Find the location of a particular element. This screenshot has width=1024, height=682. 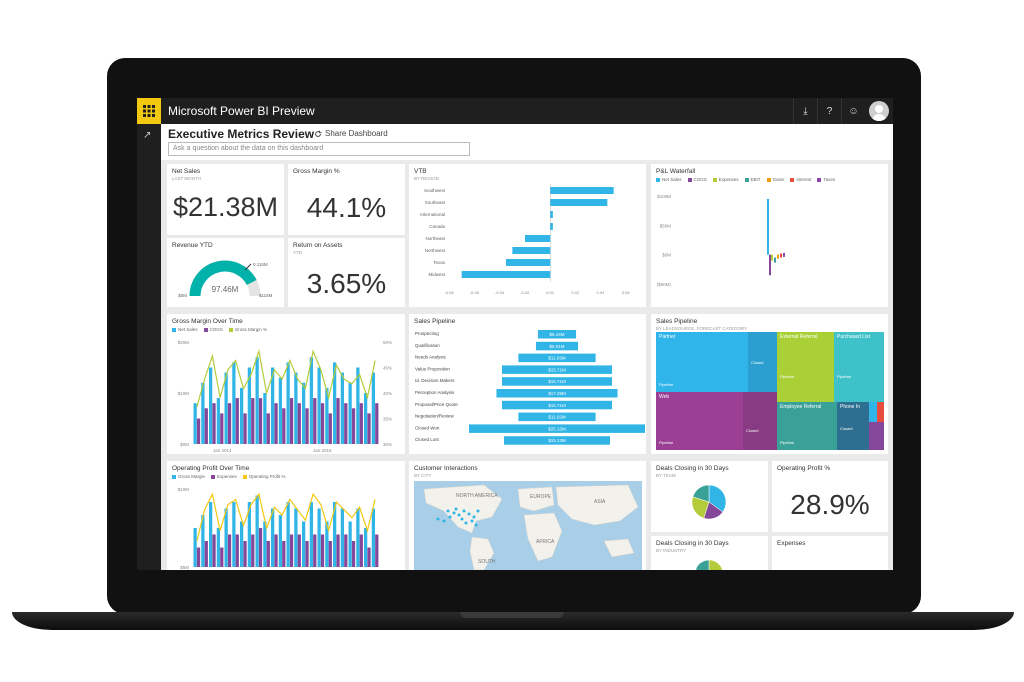

treemap-block-phone-in: Phone In Closed is located at coordinates (853, 426).